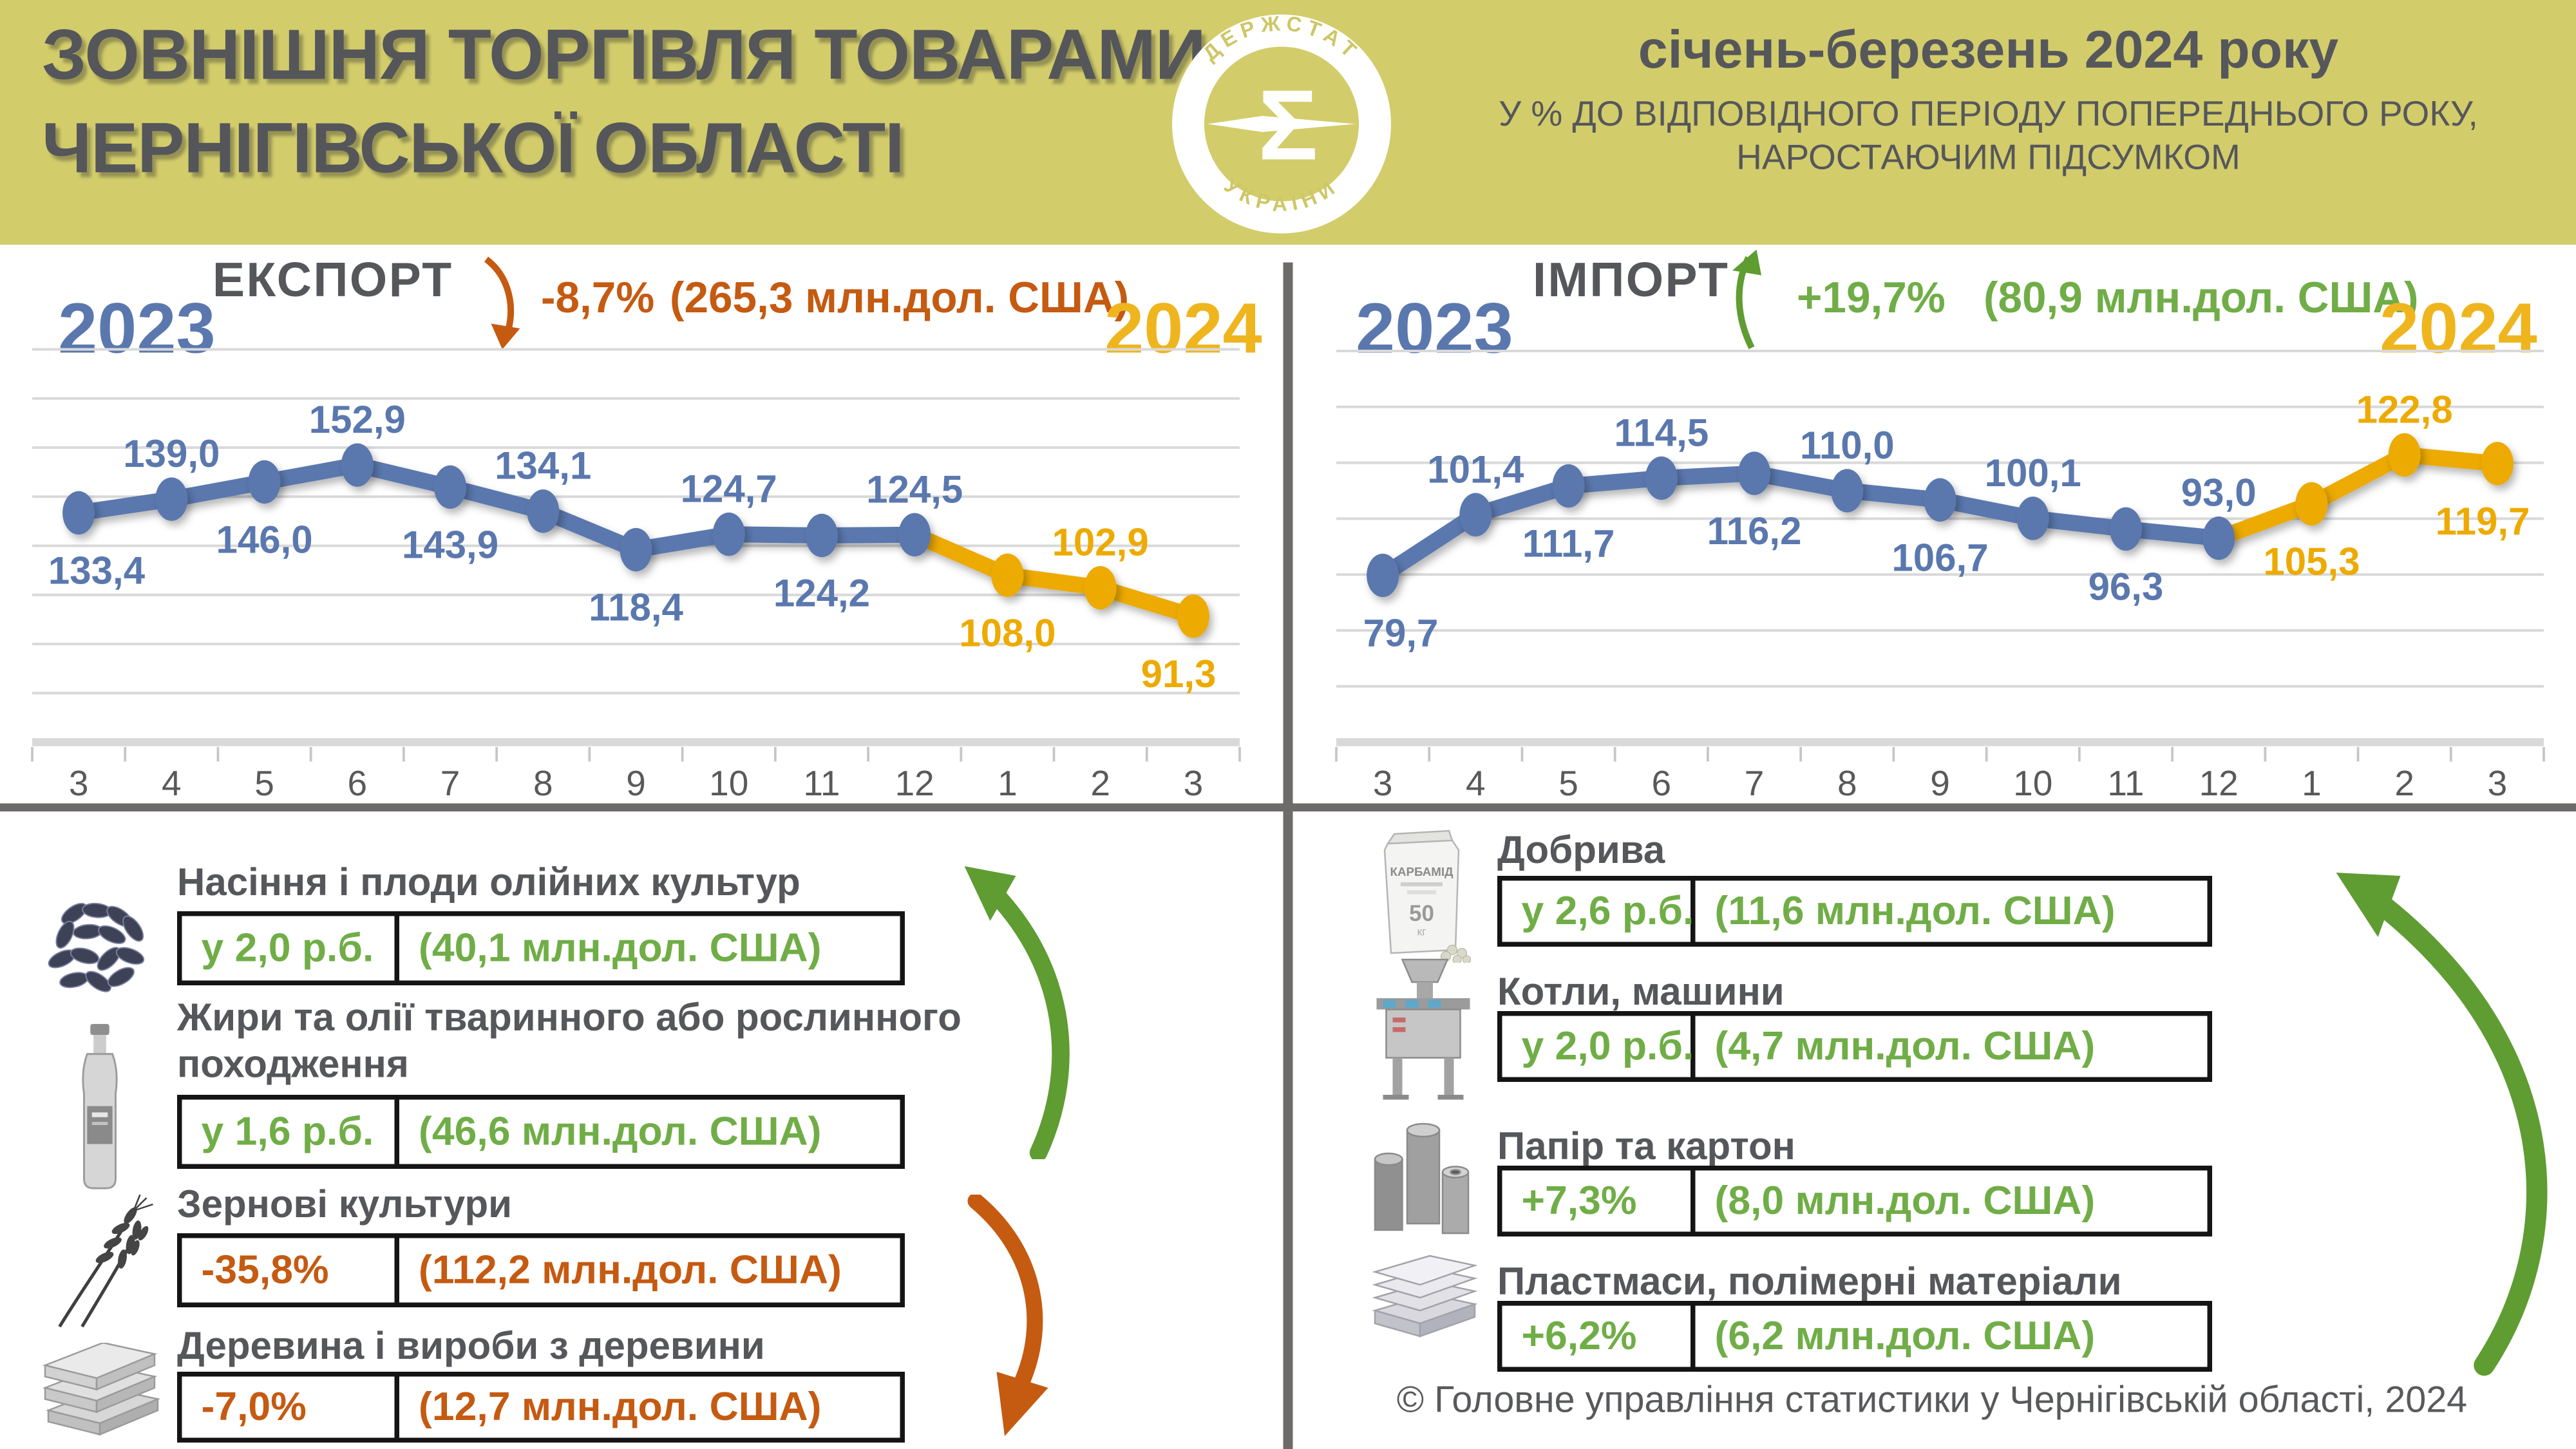 This screenshot has width=2576, height=1449. Describe the element at coordinates (569, 1018) in the screenshot. I see `title-line: Жири та олії тваринного або рослинного` at that location.